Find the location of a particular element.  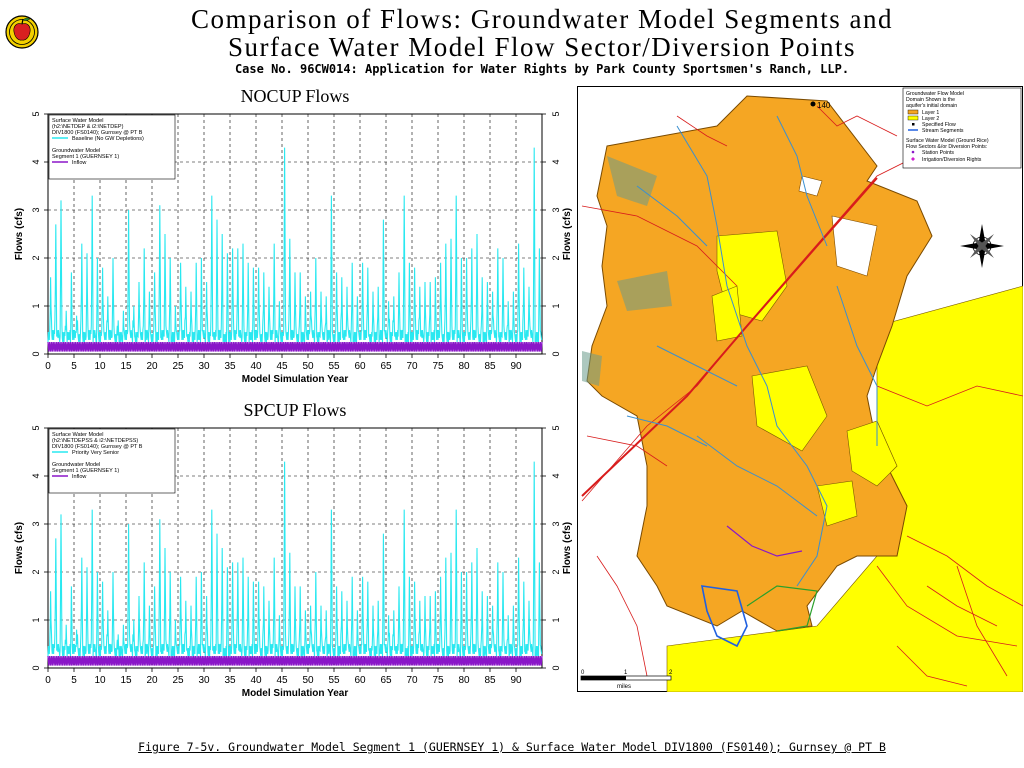

legend-gw-heading-line: Groundwater Model is located at coordinates (76, 151).